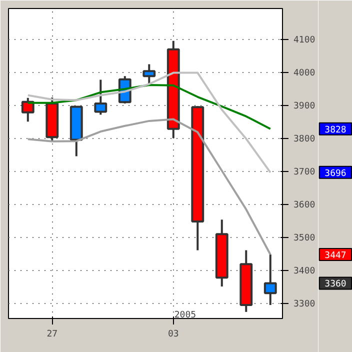  What do you see at coordinates (305, 305) in the screenshot?
I see `y-tick-label: 3300` at bounding box center [305, 305].